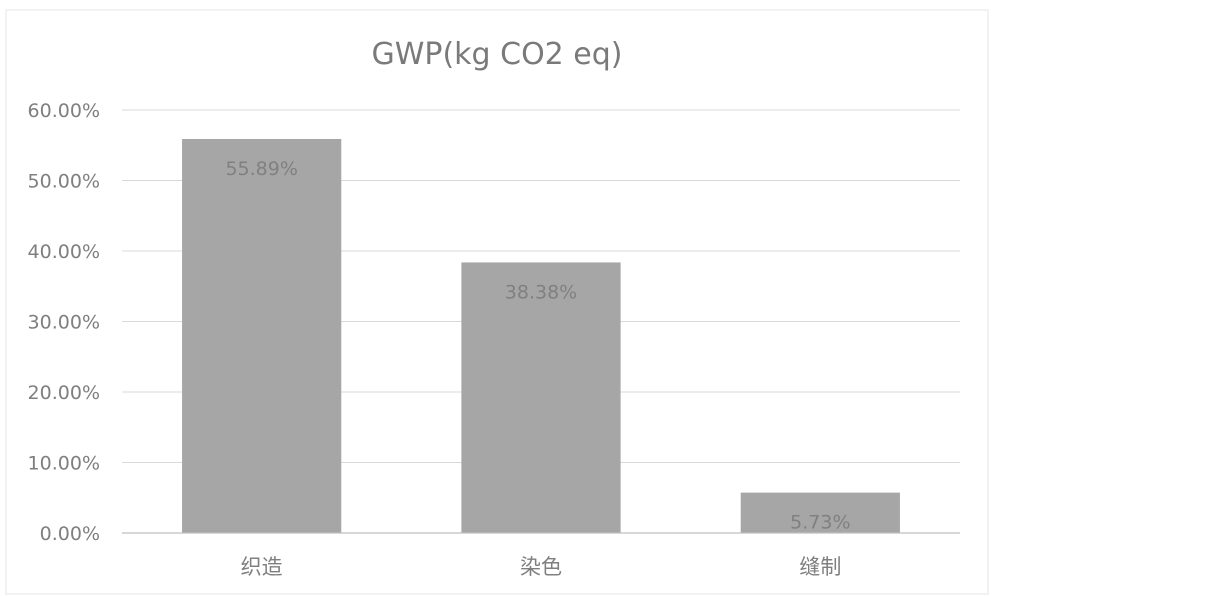 The image size is (1228, 596). What do you see at coordinates (64, 393) in the screenshot?
I see `y-tick-label: 20.00%` at bounding box center [64, 393].